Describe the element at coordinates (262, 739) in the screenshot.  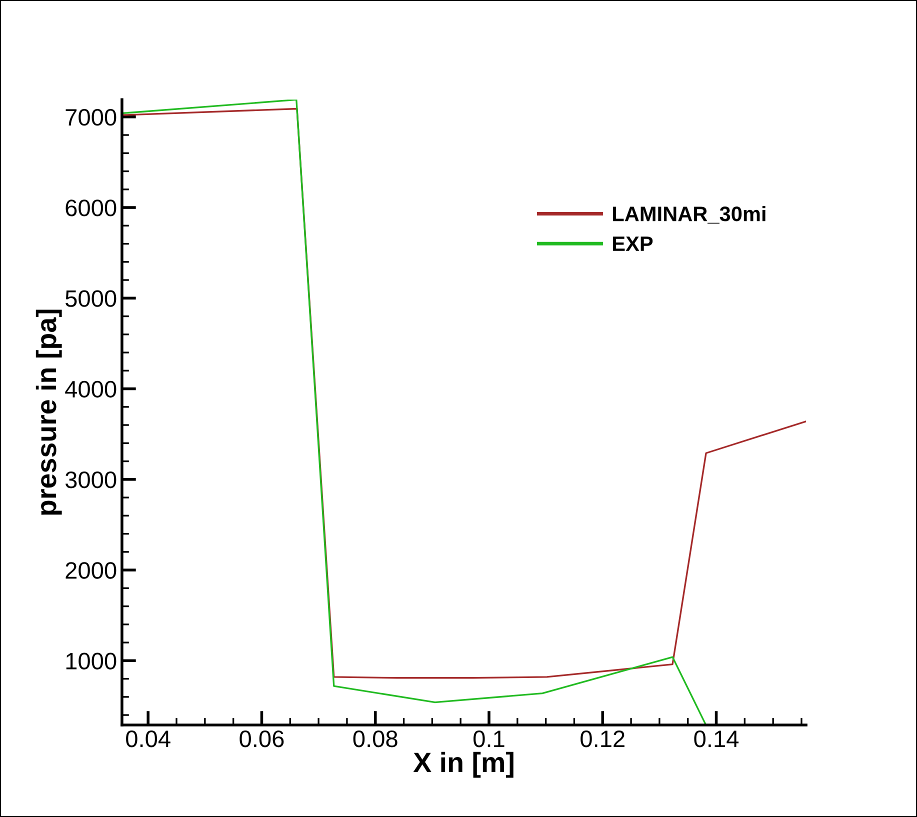
I see `x-tick-label: 0.06` at that location.